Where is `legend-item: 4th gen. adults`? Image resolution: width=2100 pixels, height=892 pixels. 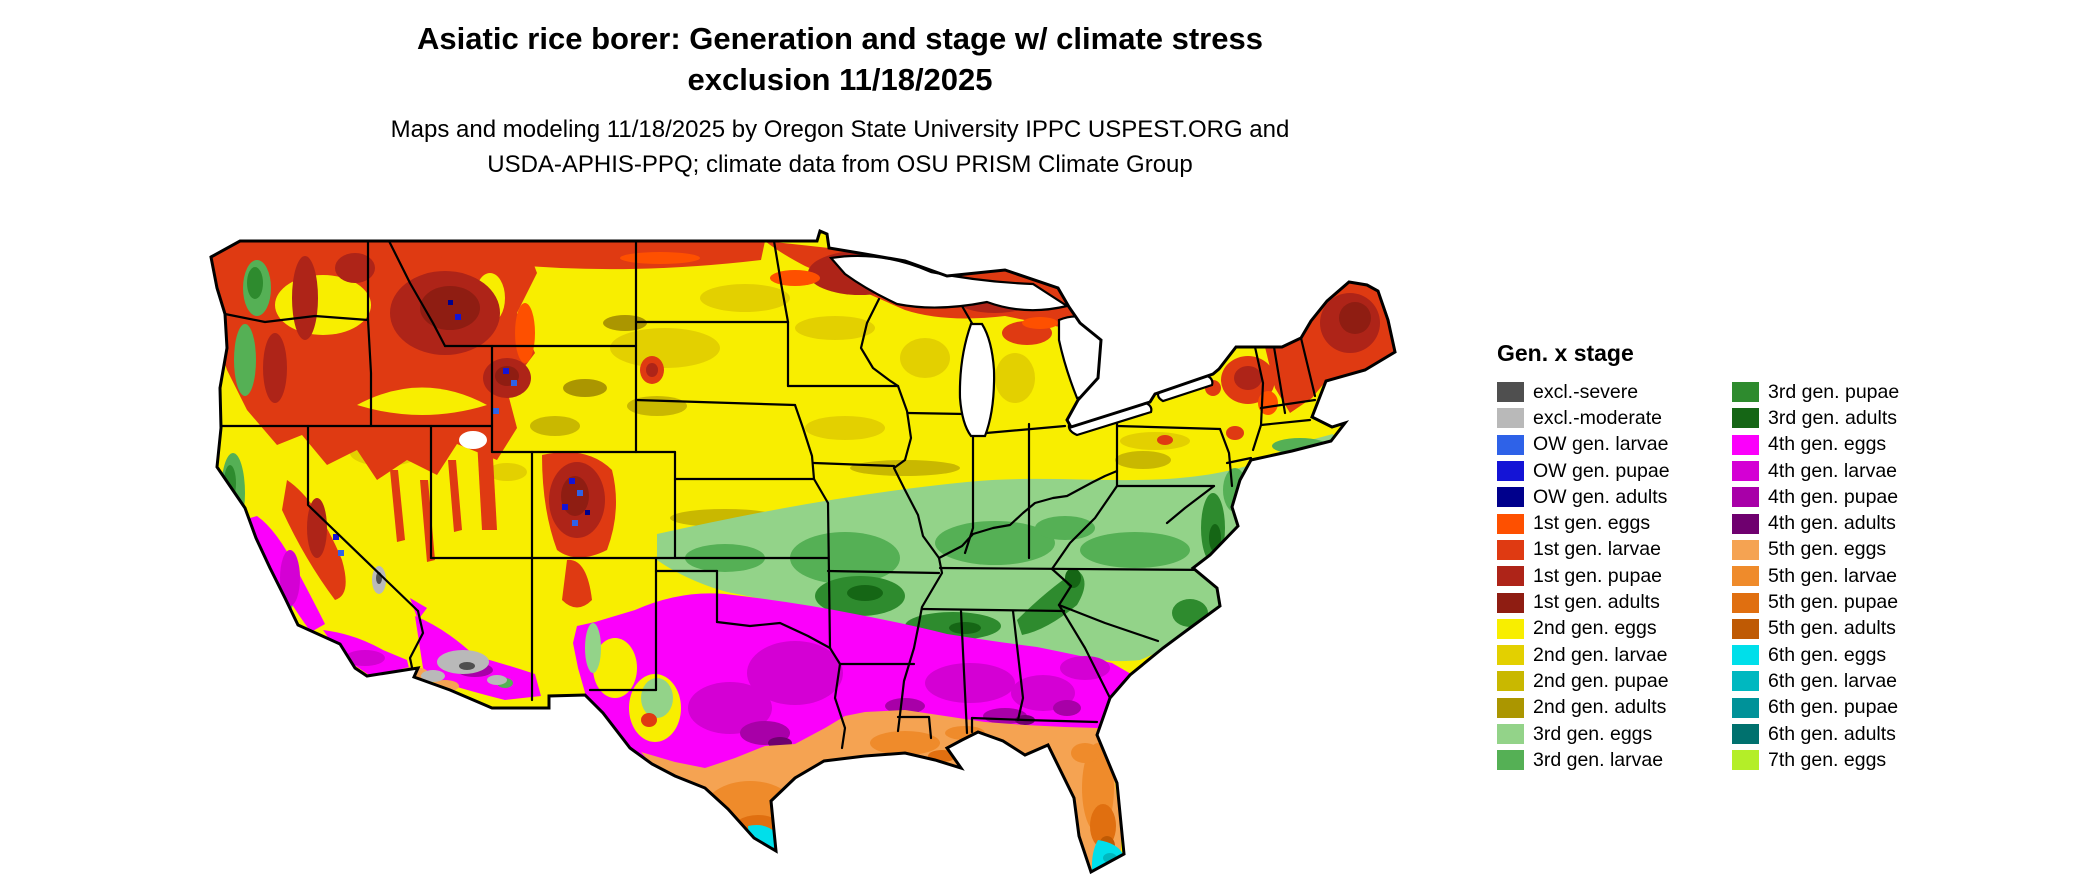 legend-item: 4th gen. adults is located at coordinates (1815, 523).